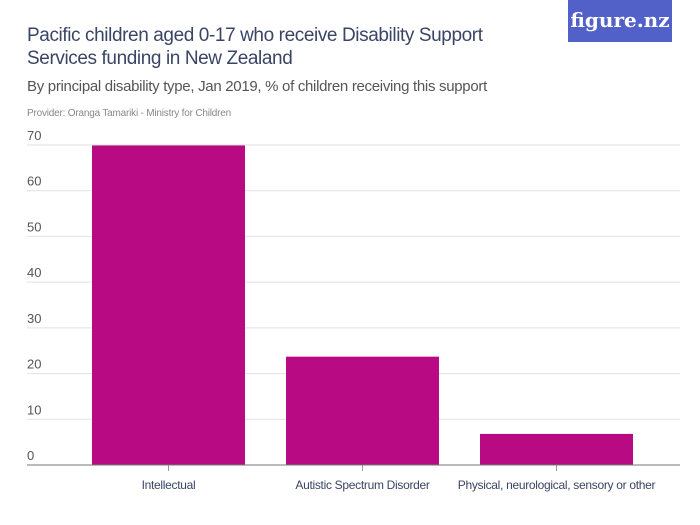  What do you see at coordinates (34, 181) in the screenshot?
I see `y-tick-label: 60` at bounding box center [34, 181].